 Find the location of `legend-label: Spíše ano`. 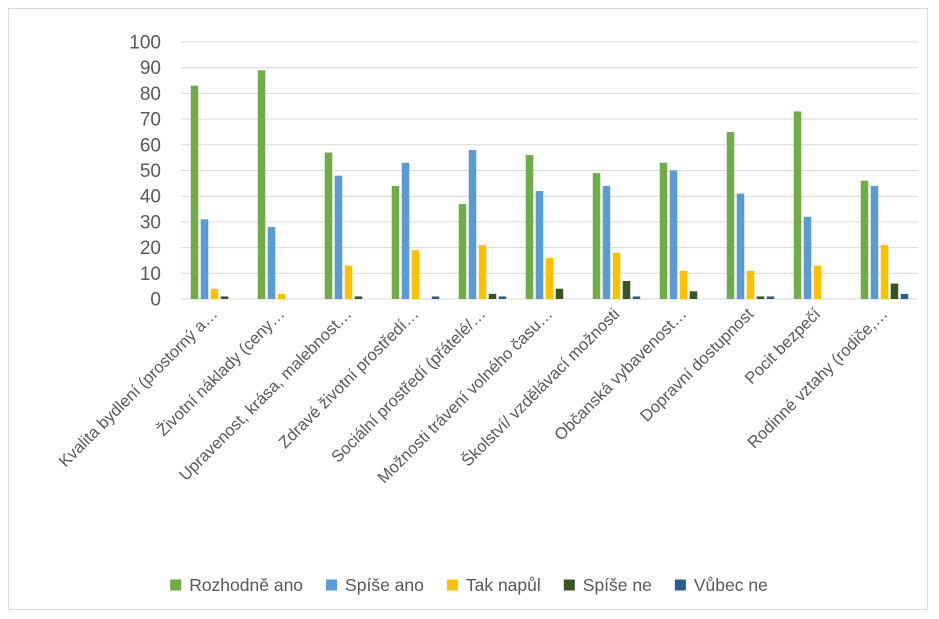

legend-label: Spíše ano is located at coordinates (384, 585).